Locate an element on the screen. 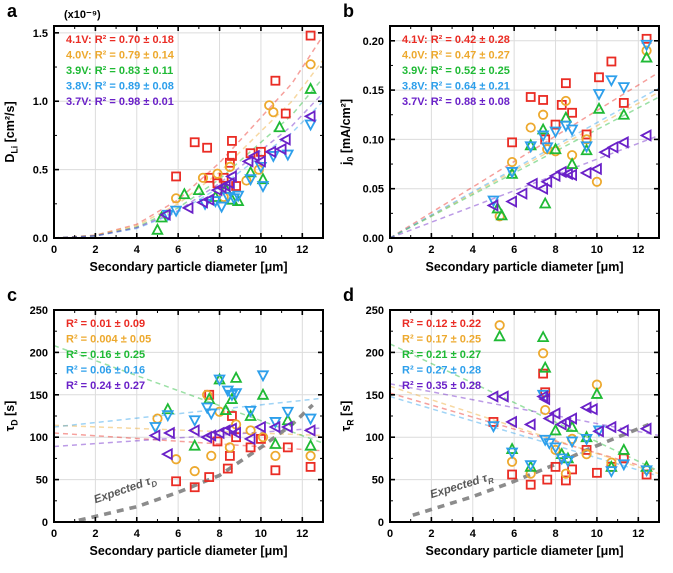 The width and height of the screenshot is (673, 573). svg-text: R² = 0.06 ± 0.16 is located at coordinates (105, 371).